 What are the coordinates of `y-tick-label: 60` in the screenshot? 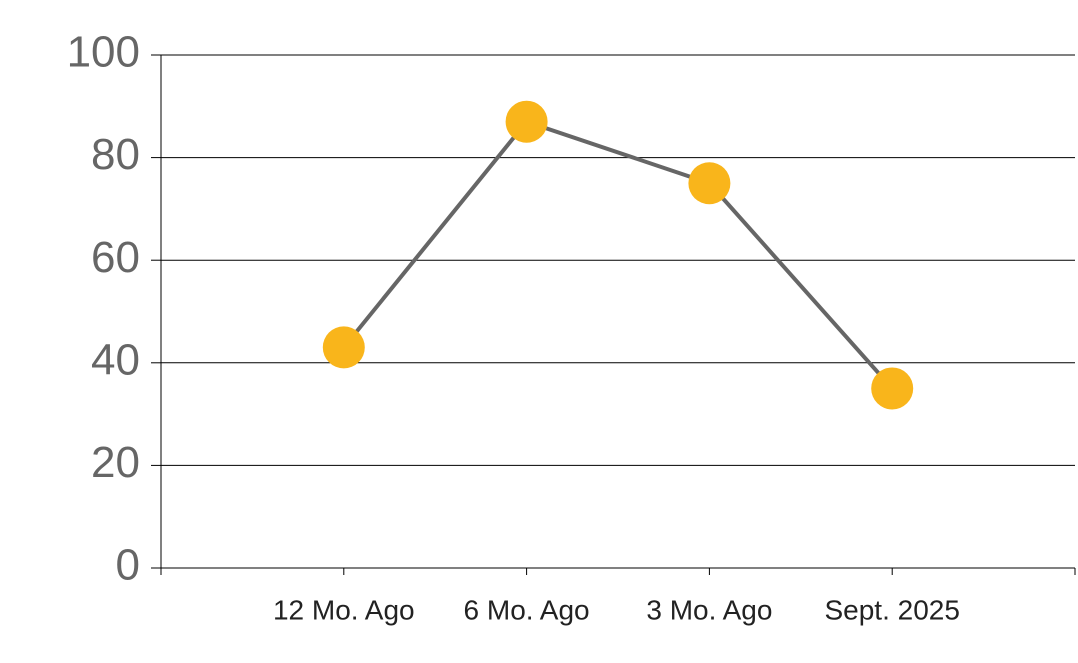 It's located at (115, 257).